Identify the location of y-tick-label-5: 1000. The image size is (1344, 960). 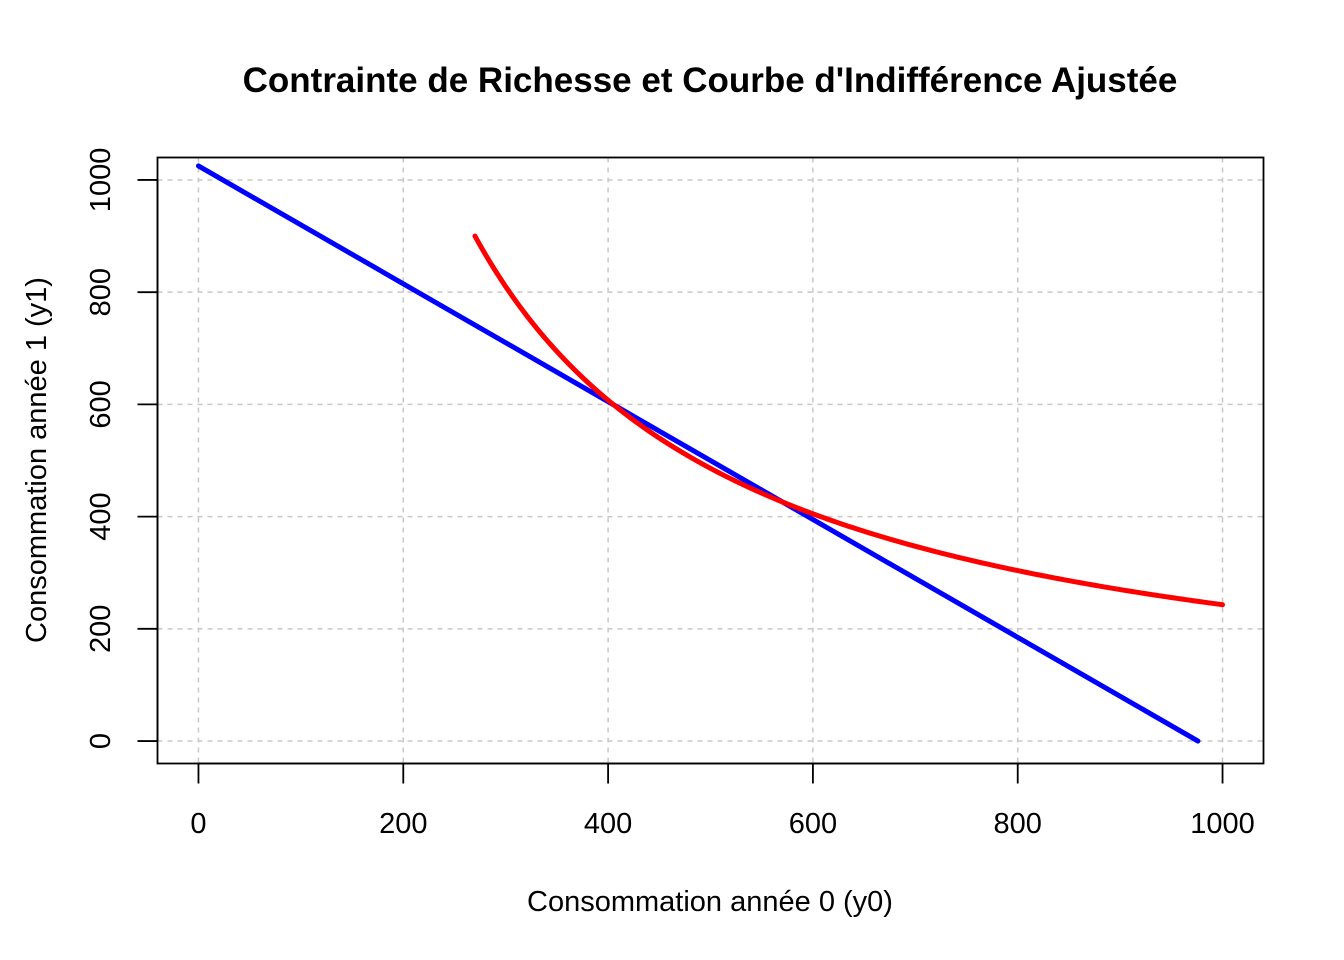
(101, 180).